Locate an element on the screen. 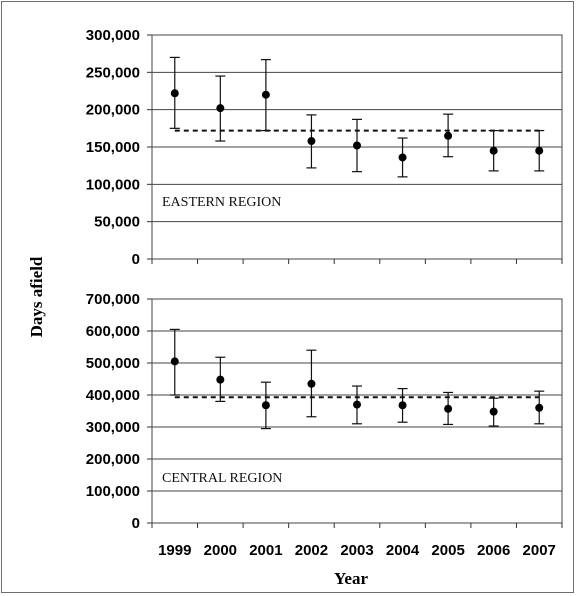 This screenshot has height=596, width=577. x-tick-label: 2005 is located at coordinates (447, 550).